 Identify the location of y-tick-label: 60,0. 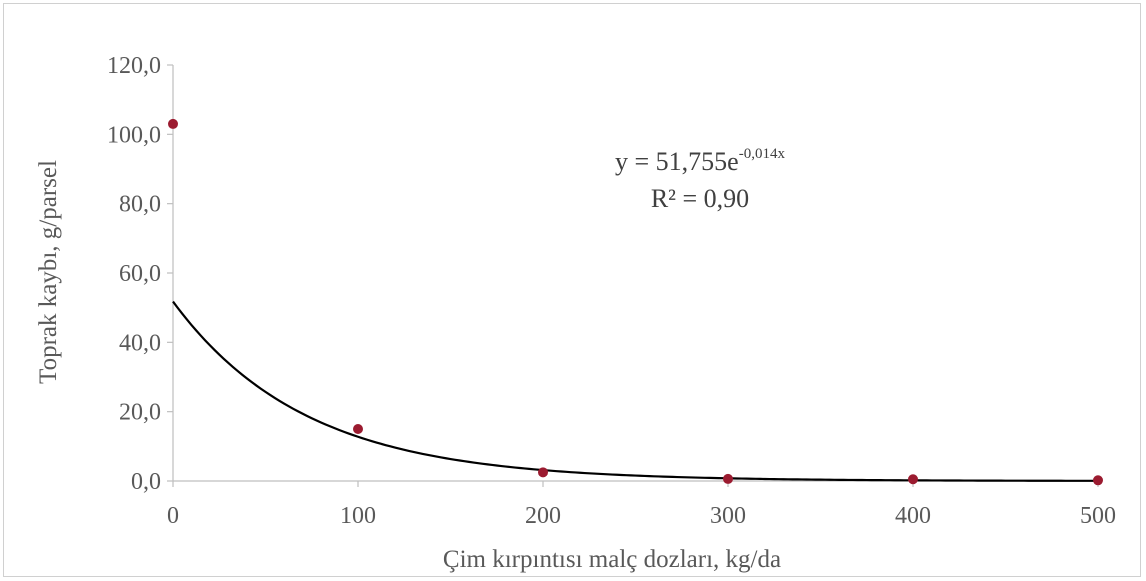
(140, 274).